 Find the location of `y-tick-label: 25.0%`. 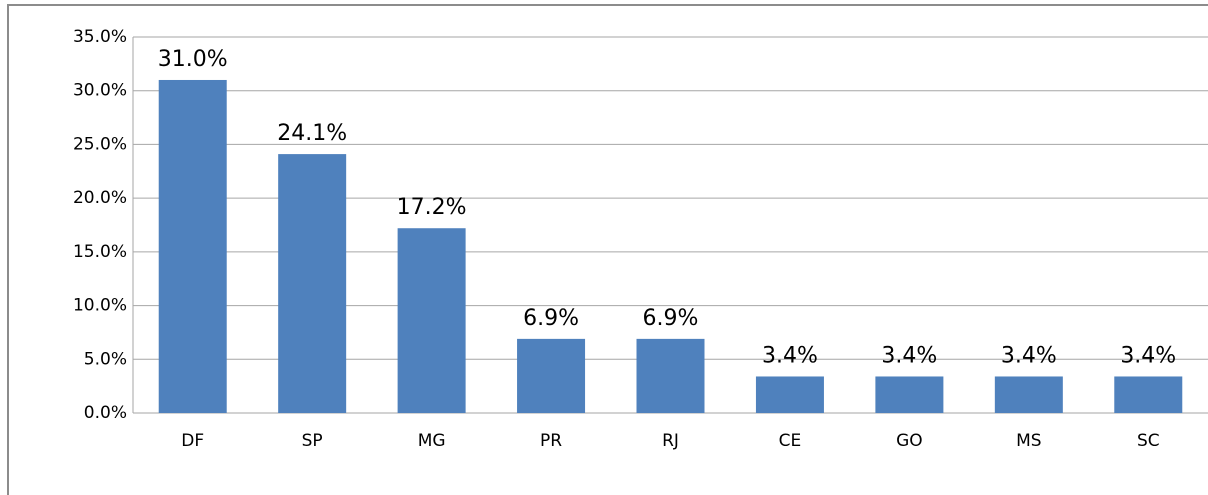

y-tick-label: 25.0% is located at coordinates (100, 144).